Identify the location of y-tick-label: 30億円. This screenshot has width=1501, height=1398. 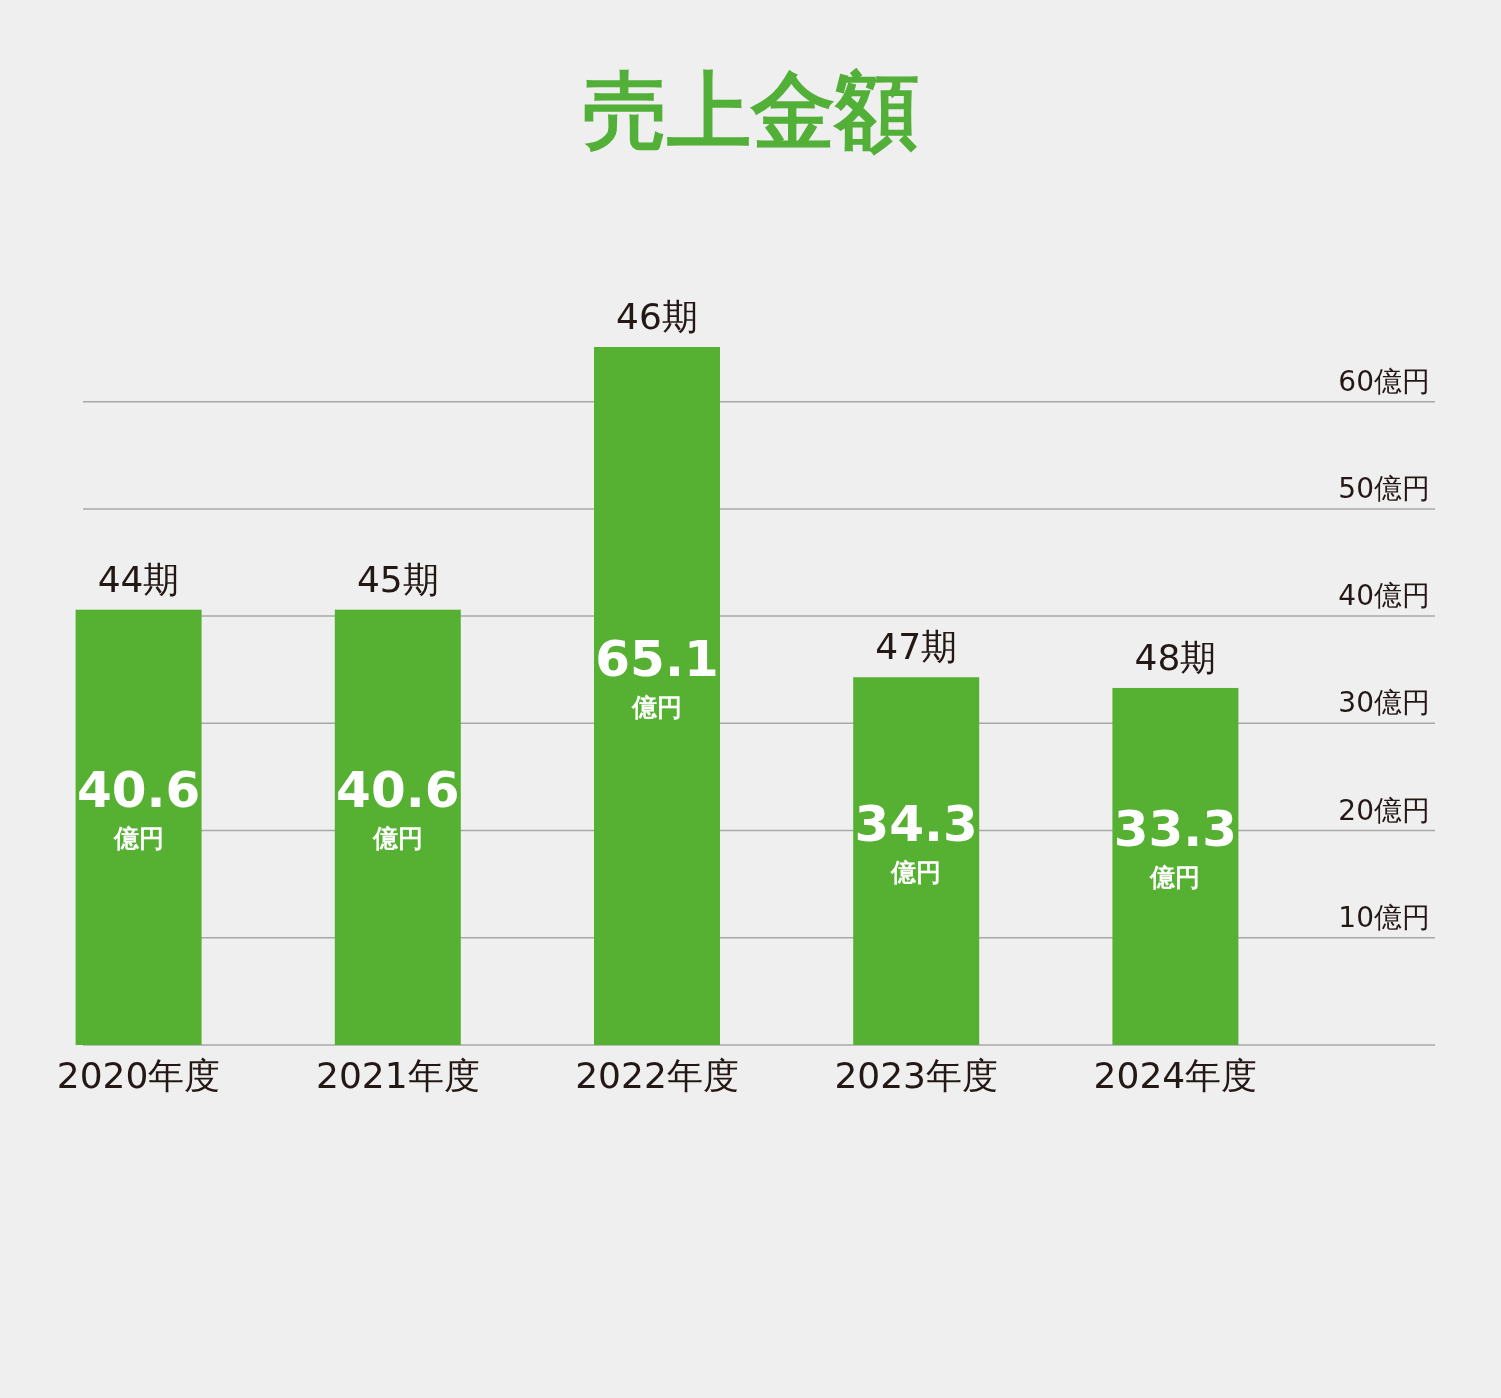
(1384, 703).